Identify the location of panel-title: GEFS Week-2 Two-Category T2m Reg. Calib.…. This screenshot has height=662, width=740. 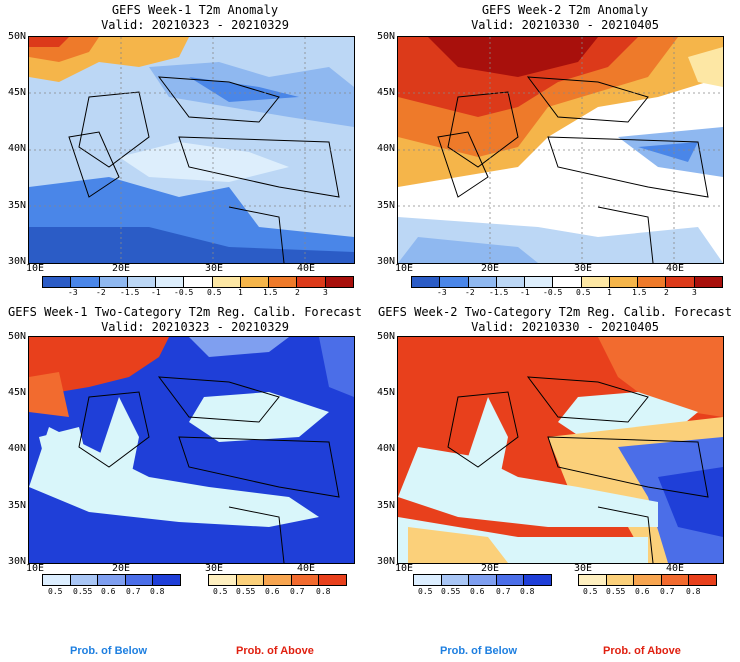
(554, 312).